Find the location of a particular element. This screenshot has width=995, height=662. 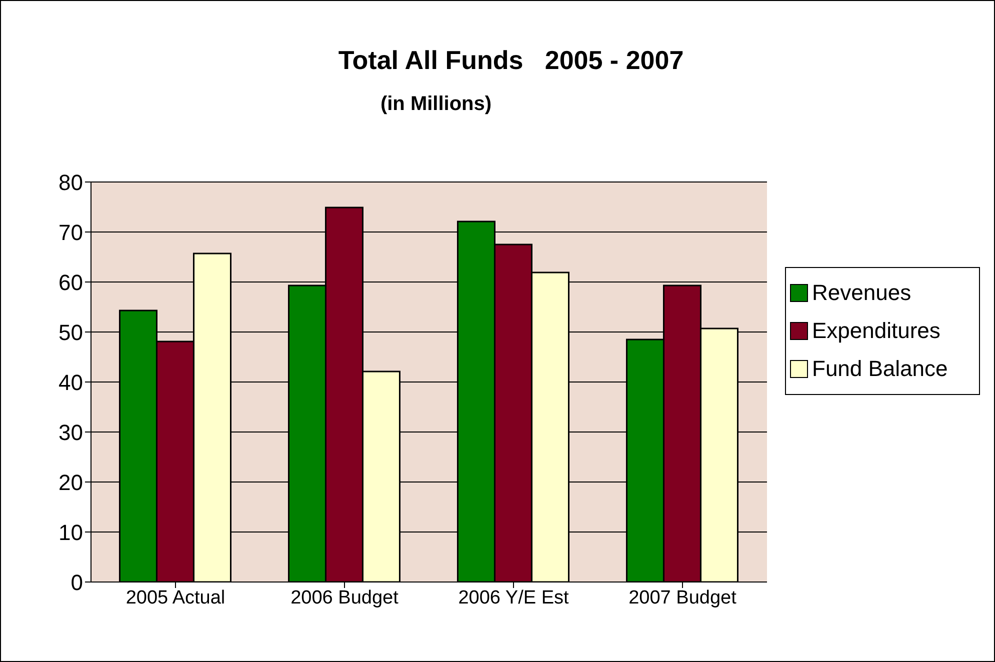

y-tick-label: 50 is located at coordinates (70, 332).